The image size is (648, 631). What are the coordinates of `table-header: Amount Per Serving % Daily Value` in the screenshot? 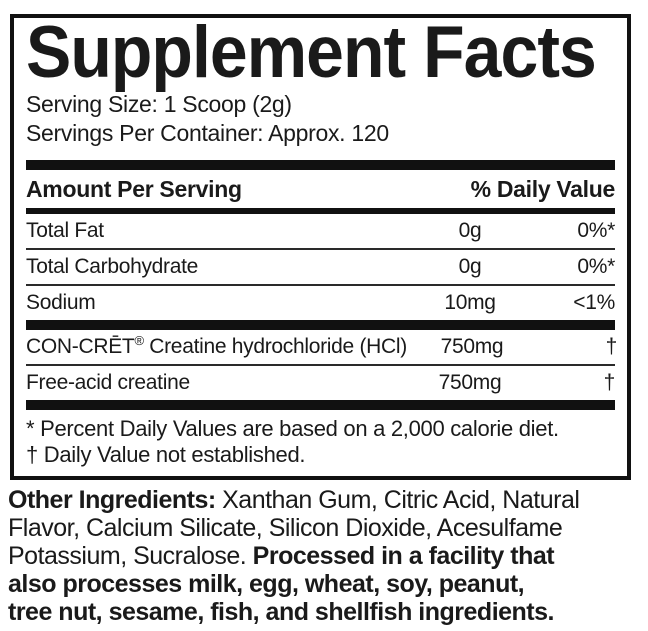 It's located at (320, 189).